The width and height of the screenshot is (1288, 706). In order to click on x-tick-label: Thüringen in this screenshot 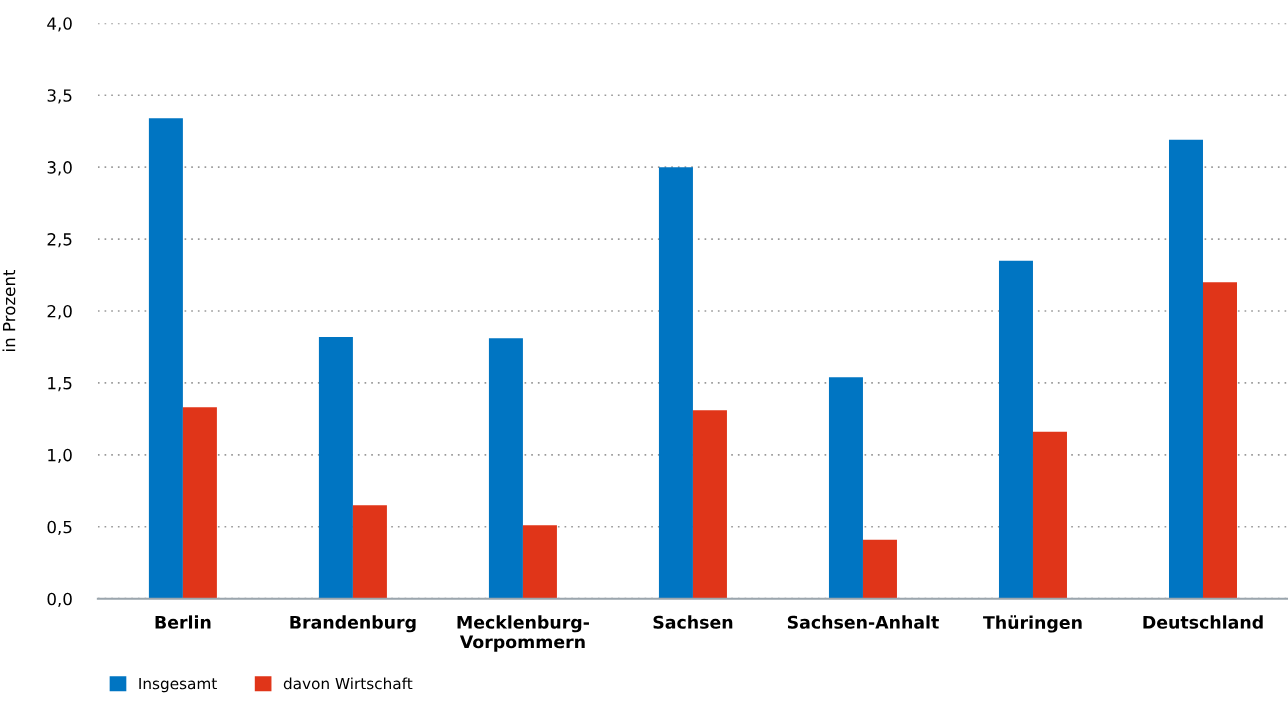, I will do `click(1032, 624)`.